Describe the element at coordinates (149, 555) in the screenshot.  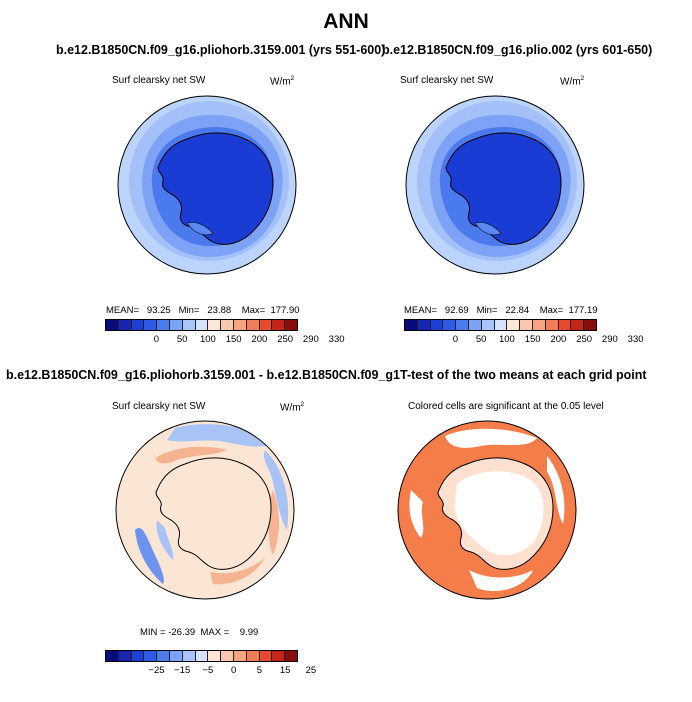
I see `diff-strong-negative-west` at that location.